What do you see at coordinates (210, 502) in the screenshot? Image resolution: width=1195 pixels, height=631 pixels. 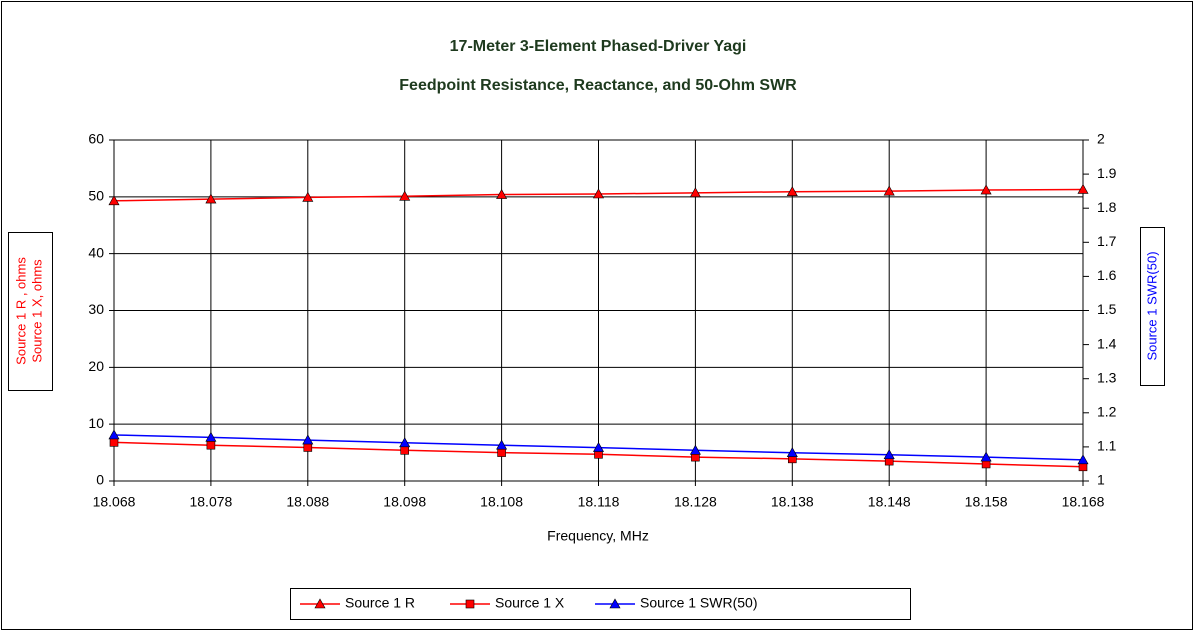 I see `x-tick-label: 18.078` at bounding box center [210, 502].